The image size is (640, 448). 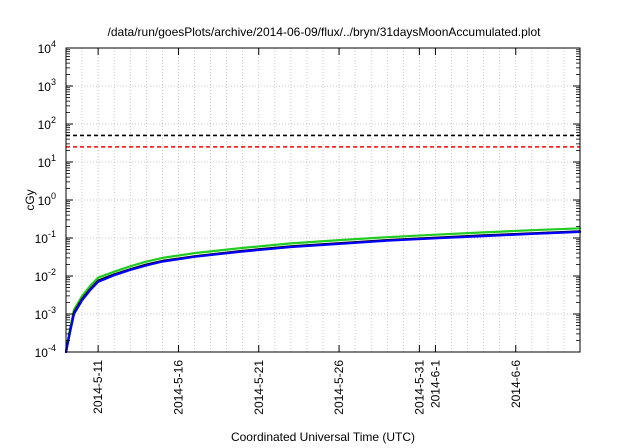 What do you see at coordinates (178, 387) in the screenshot?
I see `x-tick-label: 2014-5-16` at bounding box center [178, 387].